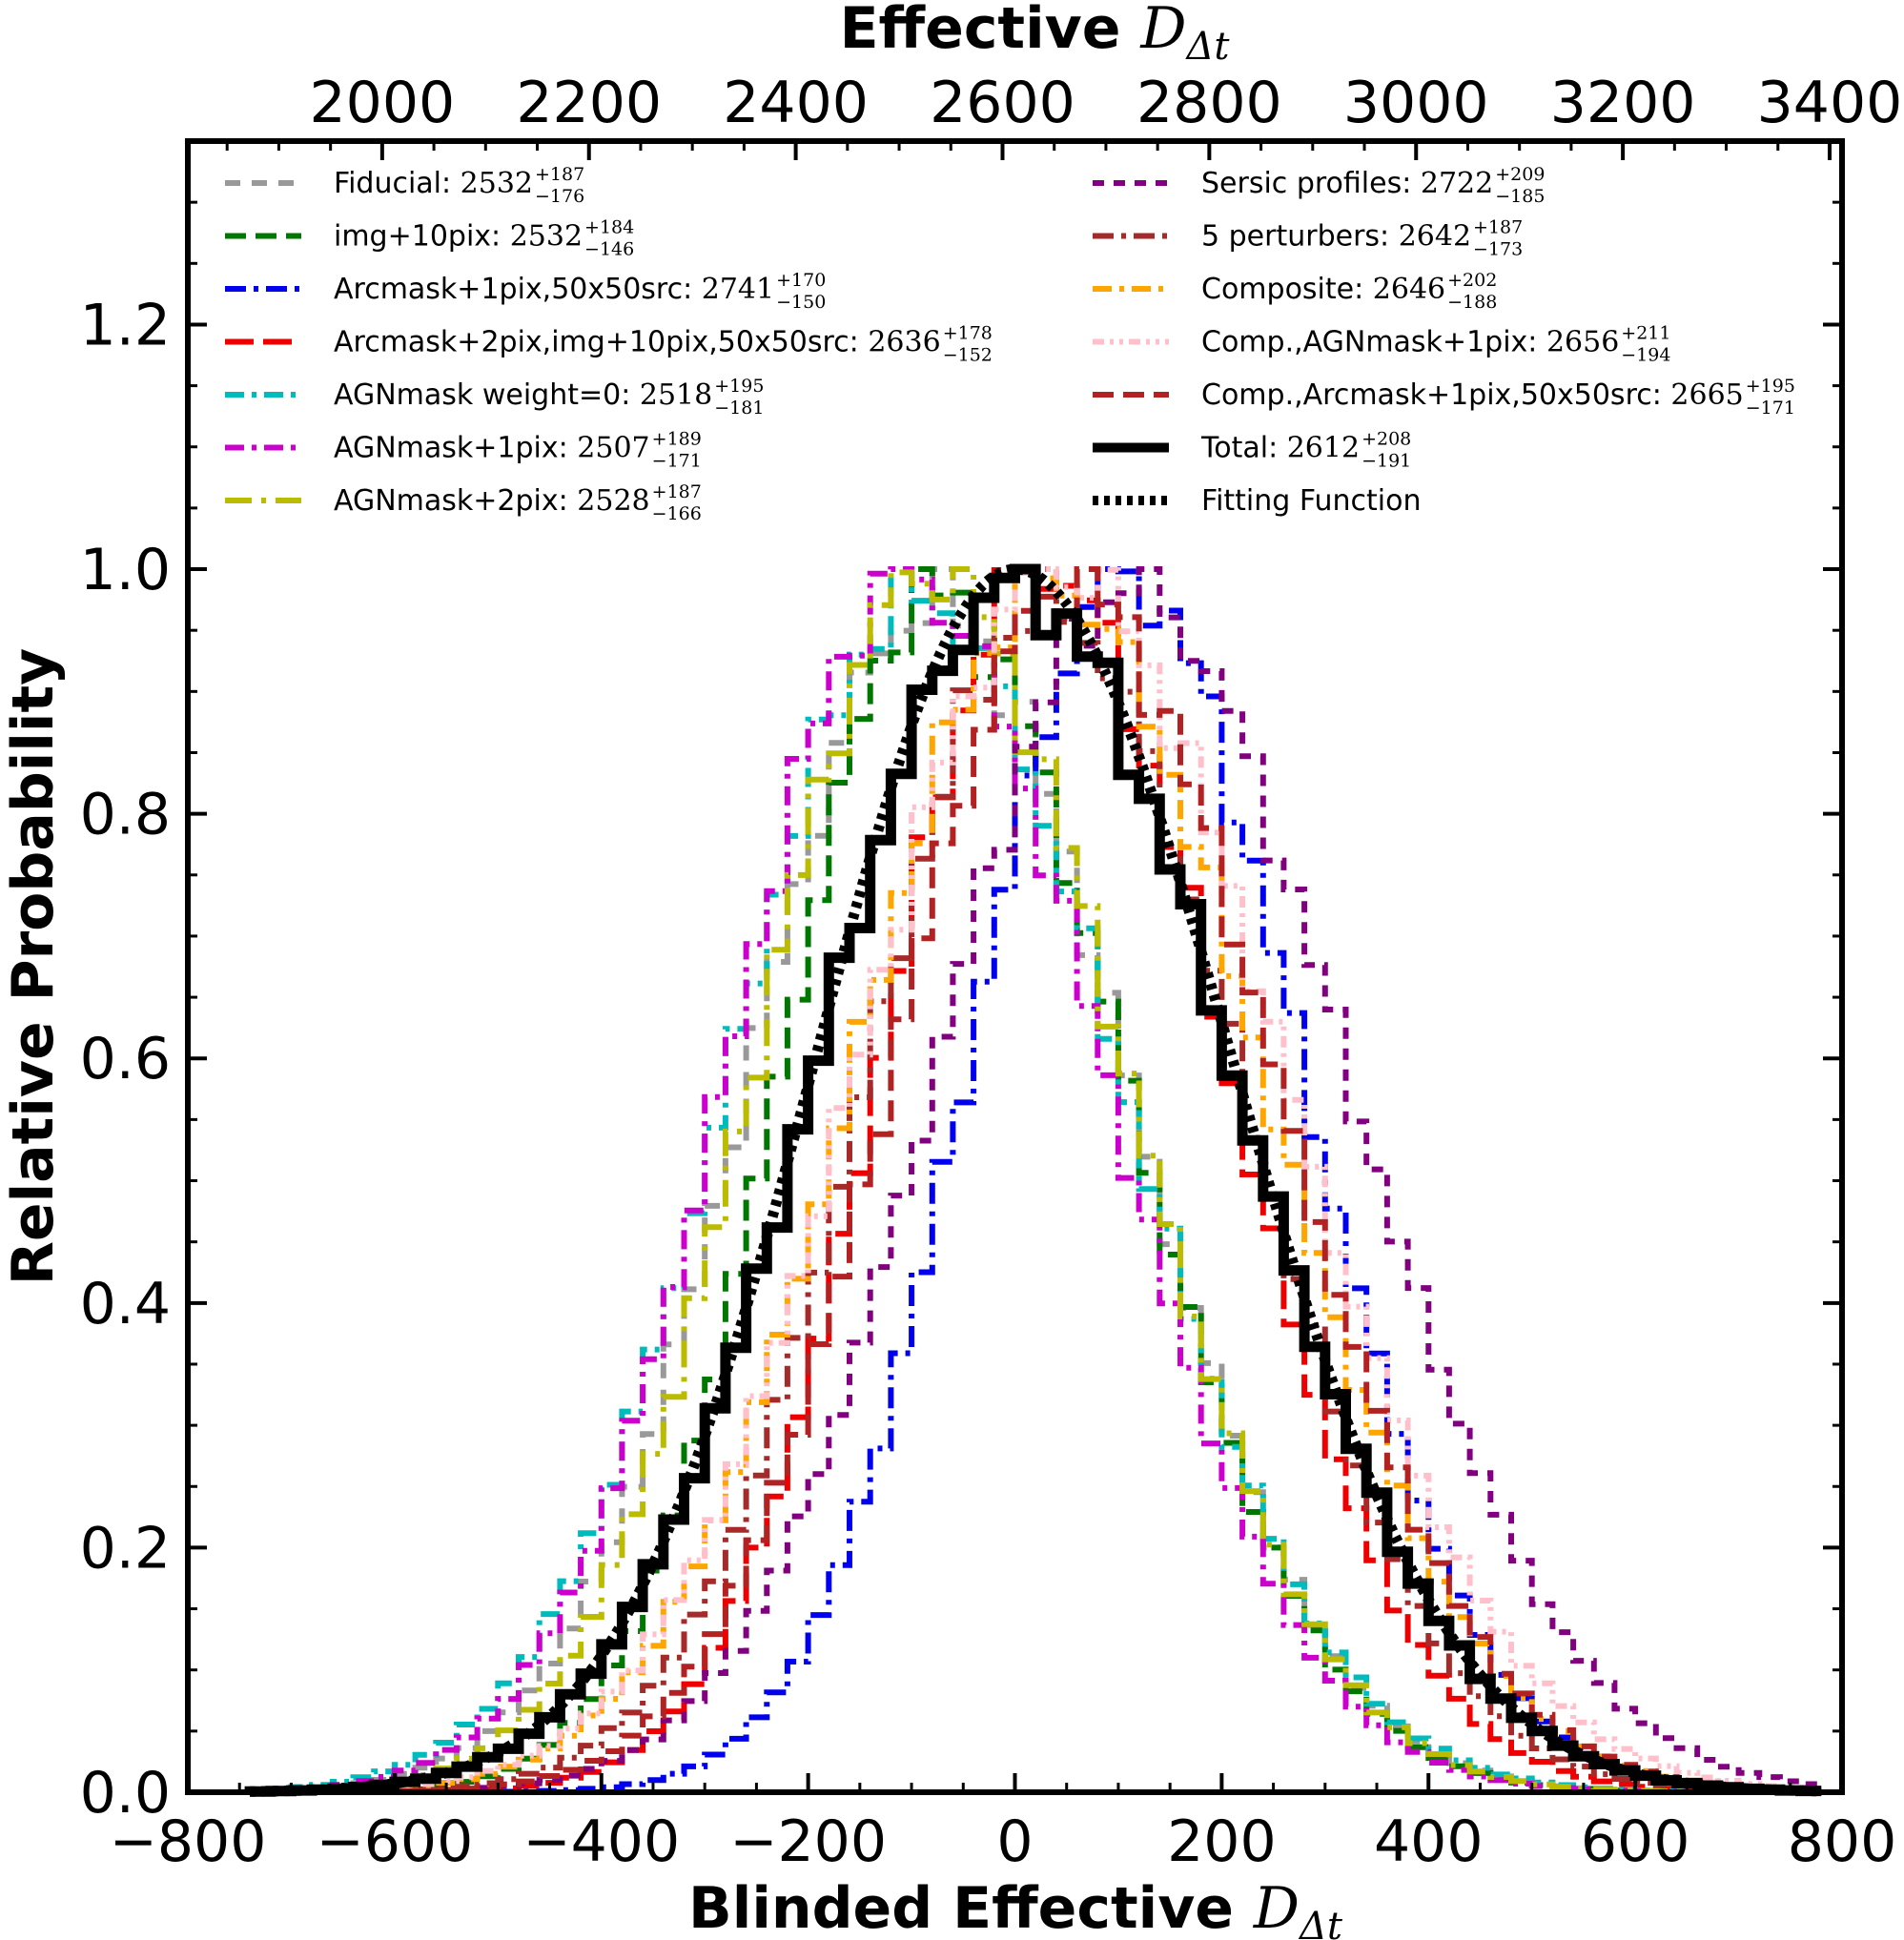  I want to click on x-tick-label: 600, so click(1635, 1842).